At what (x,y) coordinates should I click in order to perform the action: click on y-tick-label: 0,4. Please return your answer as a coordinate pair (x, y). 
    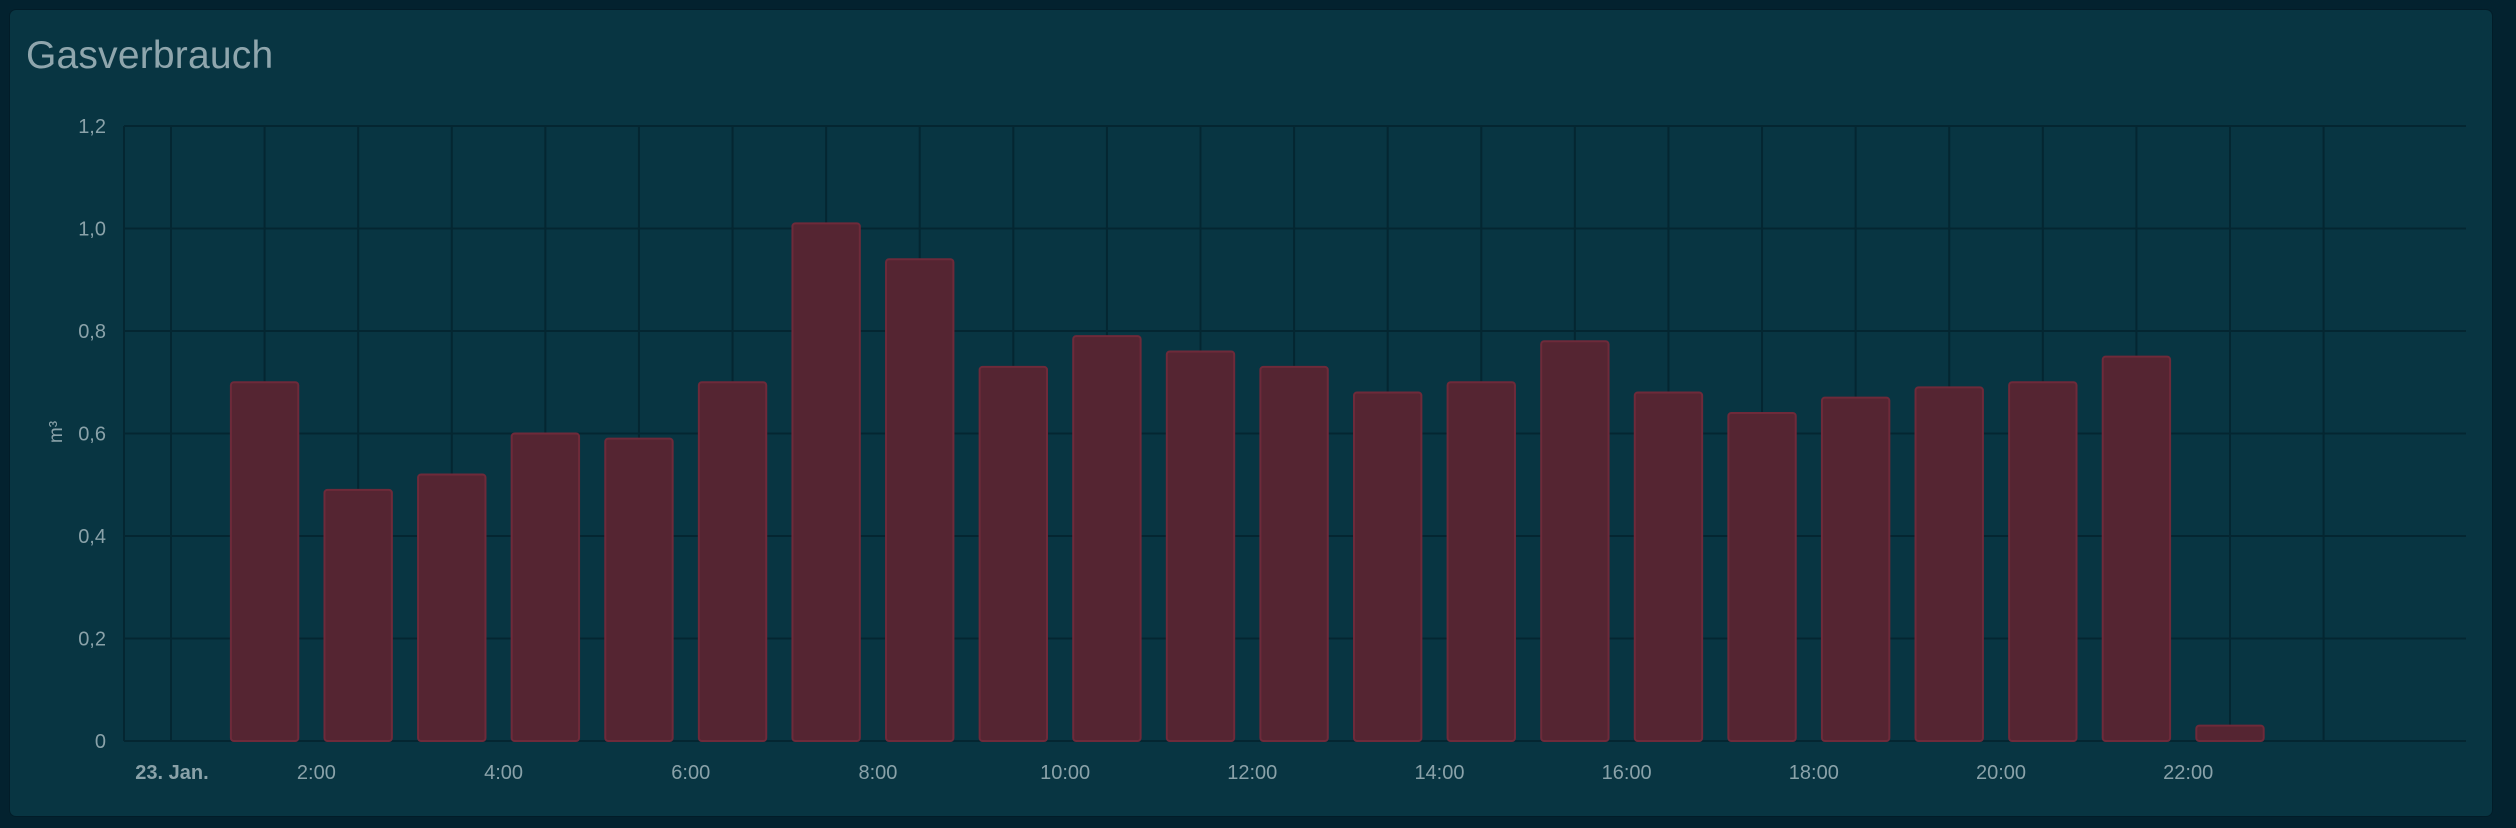
    Looking at the image, I should click on (92, 537).